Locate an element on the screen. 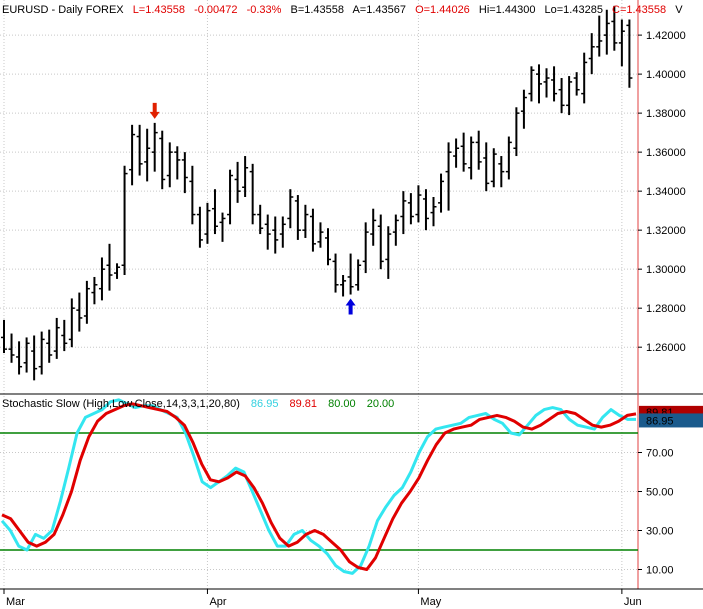 This screenshot has height=609, width=703. stoch-tick-label: 30.00 is located at coordinates (660, 532).